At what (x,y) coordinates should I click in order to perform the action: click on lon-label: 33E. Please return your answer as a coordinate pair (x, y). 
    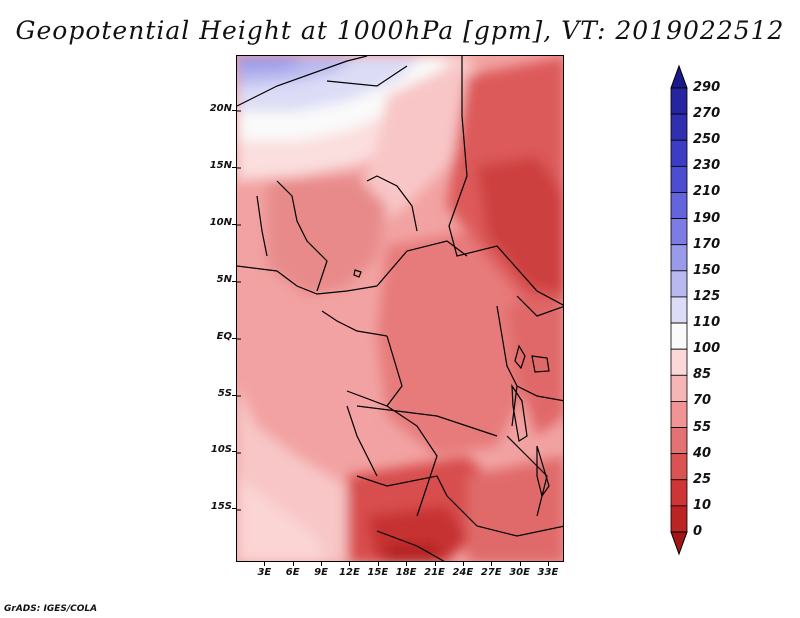
    Looking at the image, I should click on (548, 572).